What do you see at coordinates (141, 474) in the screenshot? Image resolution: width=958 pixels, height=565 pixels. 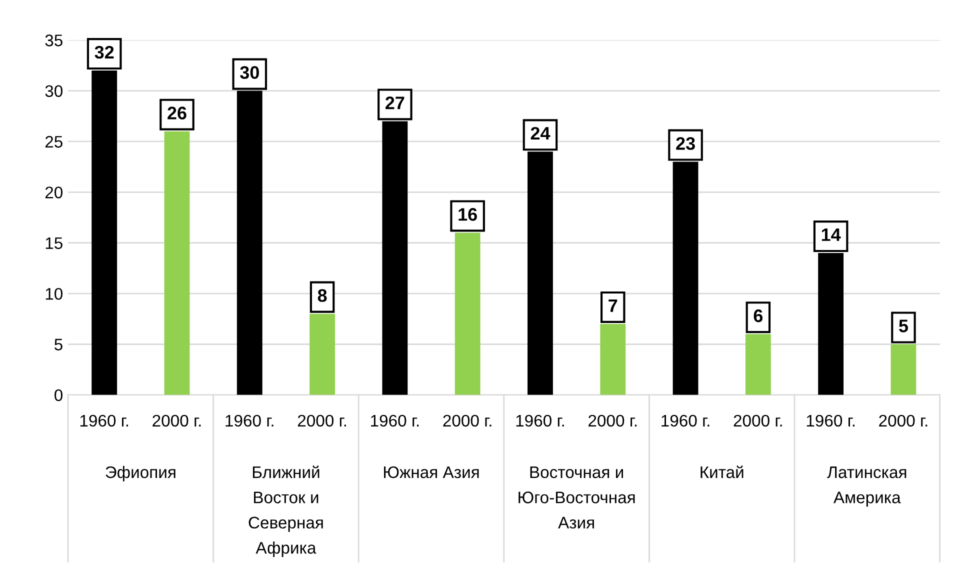 I see `text: Эфиопия` at bounding box center [141, 474].